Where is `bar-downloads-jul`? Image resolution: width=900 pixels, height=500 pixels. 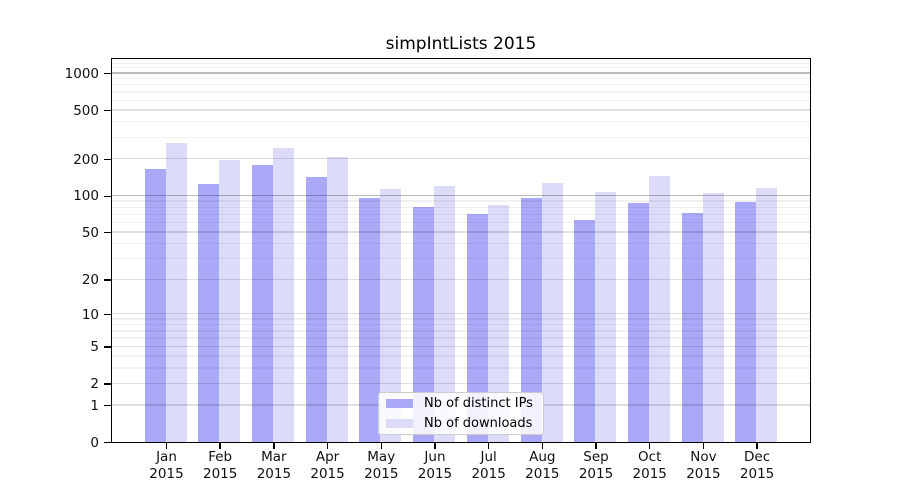
bar-downloads-jul is located at coordinates (498, 323).